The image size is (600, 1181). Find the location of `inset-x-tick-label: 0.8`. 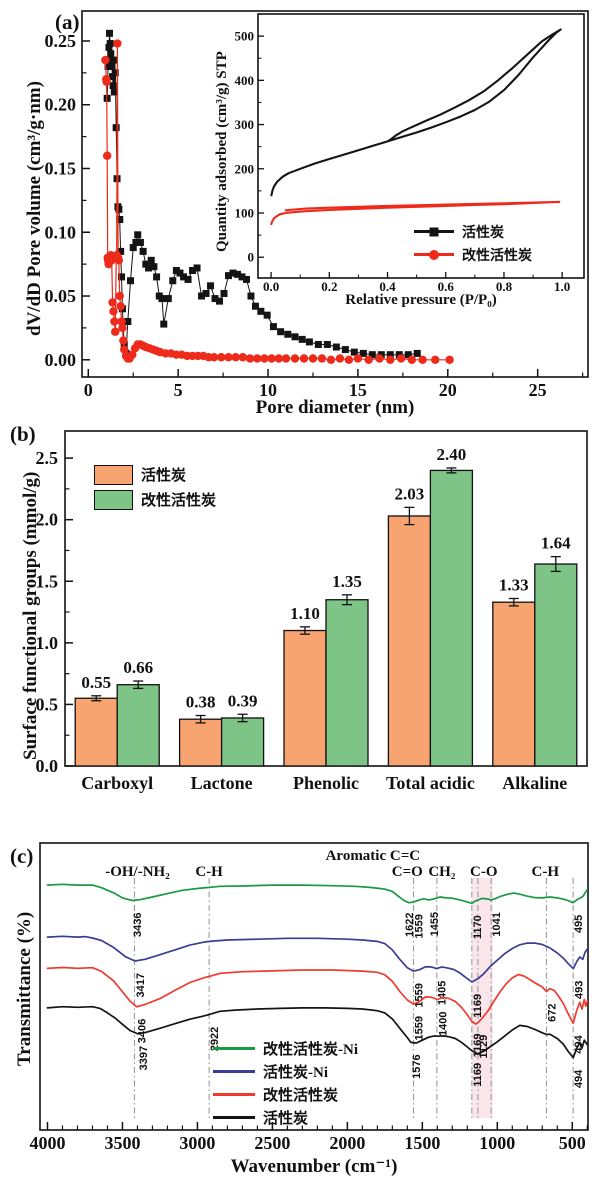

inset-x-tick-label: 0.8 is located at coordinates (504, 286).